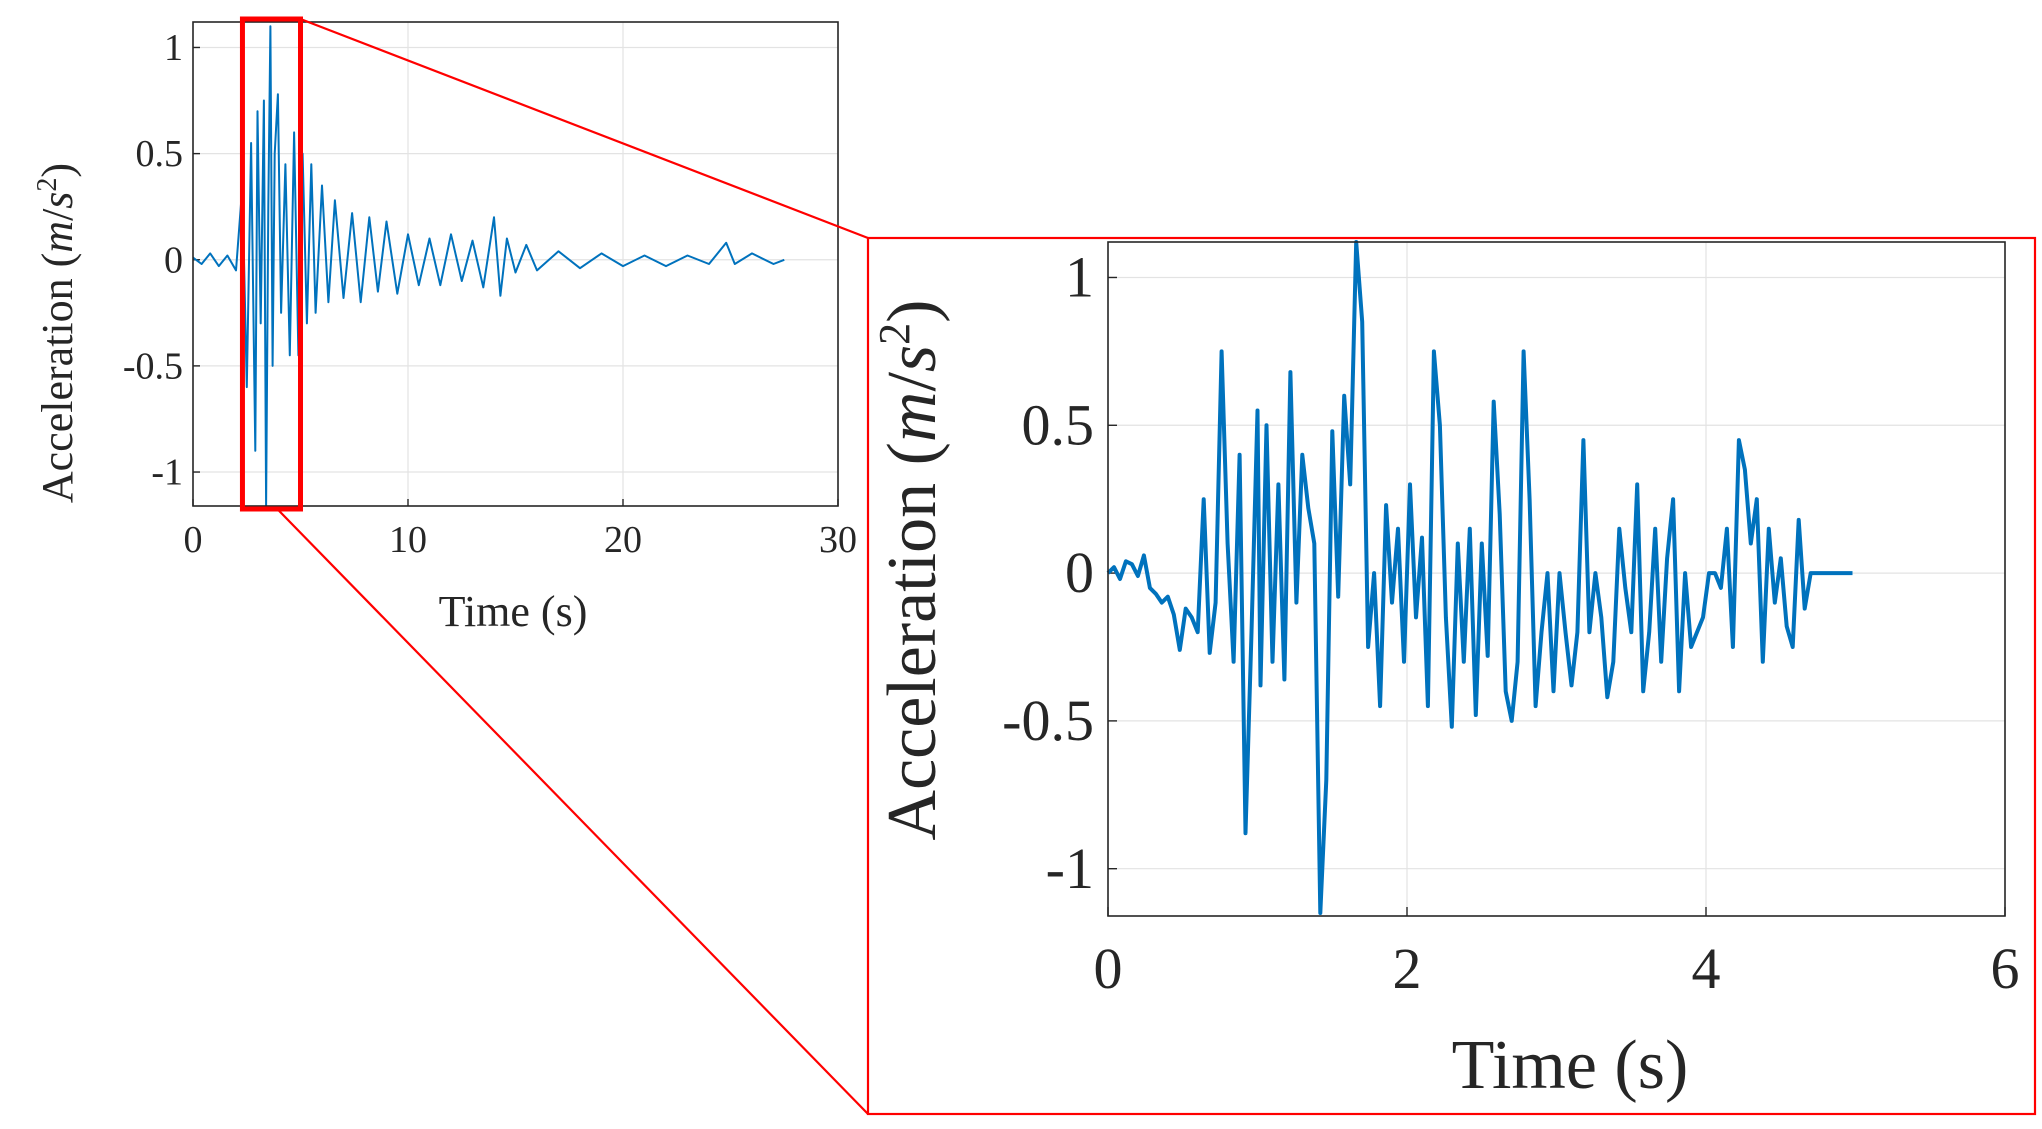 This screenshot has height=1129, width=2042. I want to click on acceleration-series-line, so click(488, 266).